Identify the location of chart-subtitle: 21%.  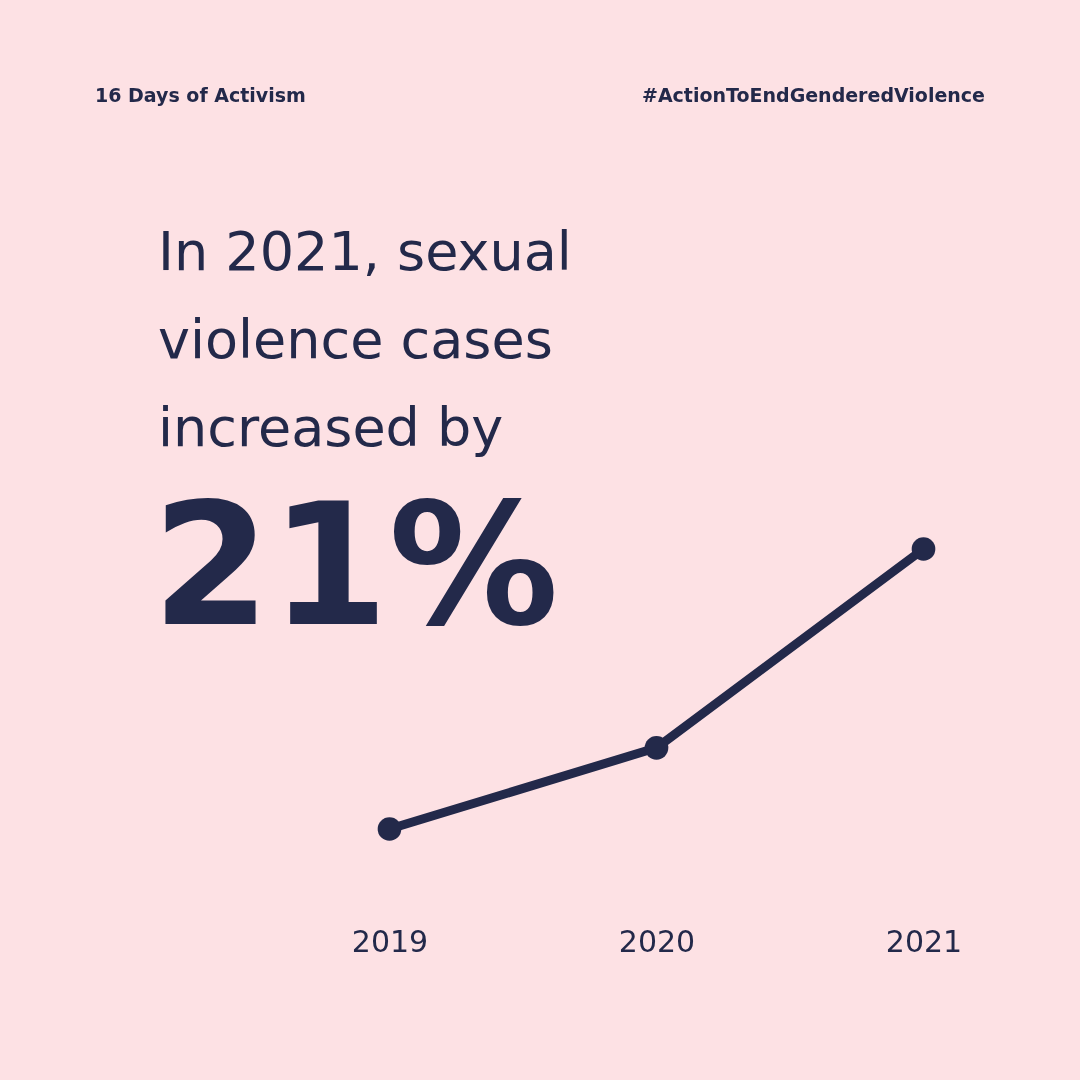
(355, 565).